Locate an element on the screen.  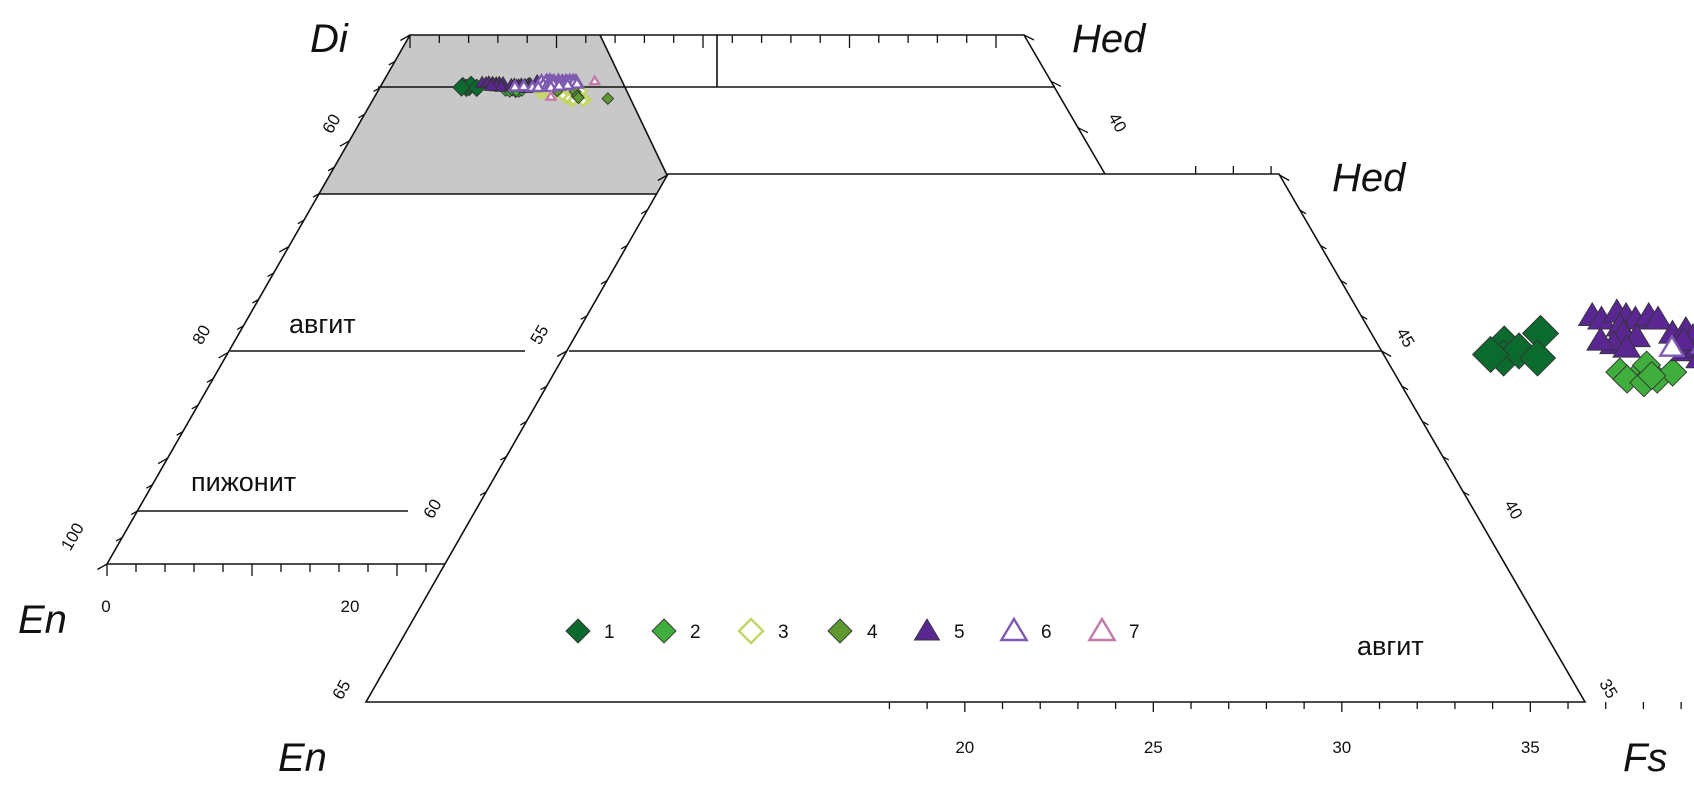
legend-markers is located at coordinates (841, 630).